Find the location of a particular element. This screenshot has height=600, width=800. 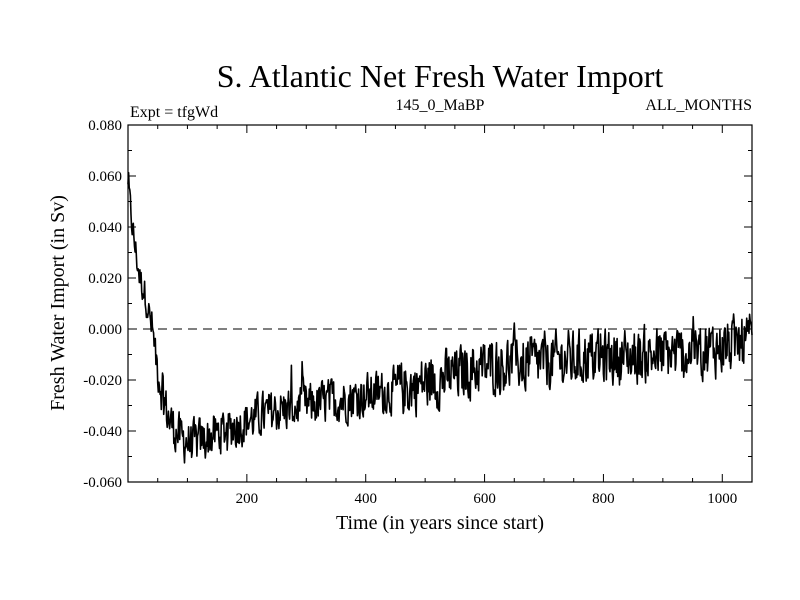

x-axis-label: Time (in years since start) is located at coordinates (440, 523).